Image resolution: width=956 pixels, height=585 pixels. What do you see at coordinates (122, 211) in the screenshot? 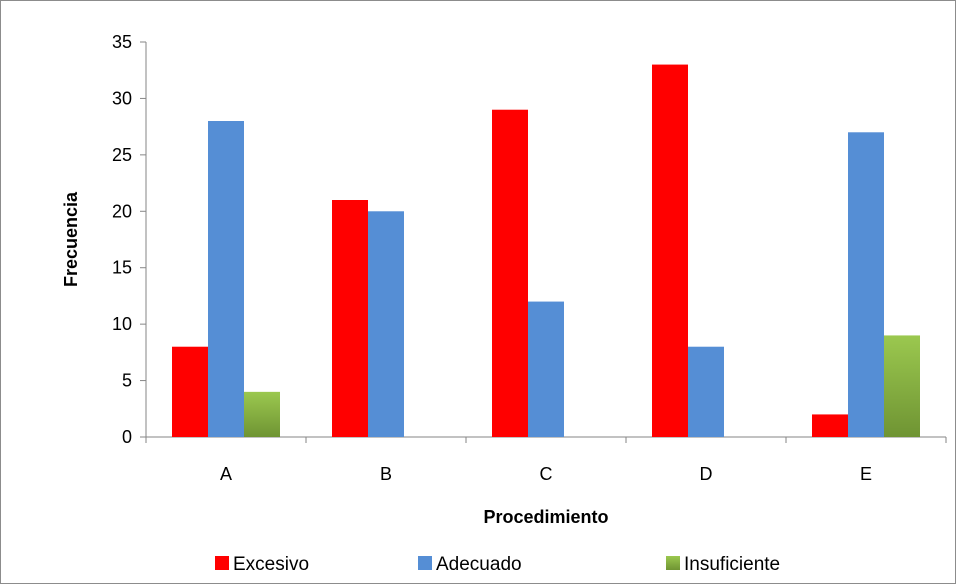
I see `y-tick-label: 20` at bounding box center [122, 211].